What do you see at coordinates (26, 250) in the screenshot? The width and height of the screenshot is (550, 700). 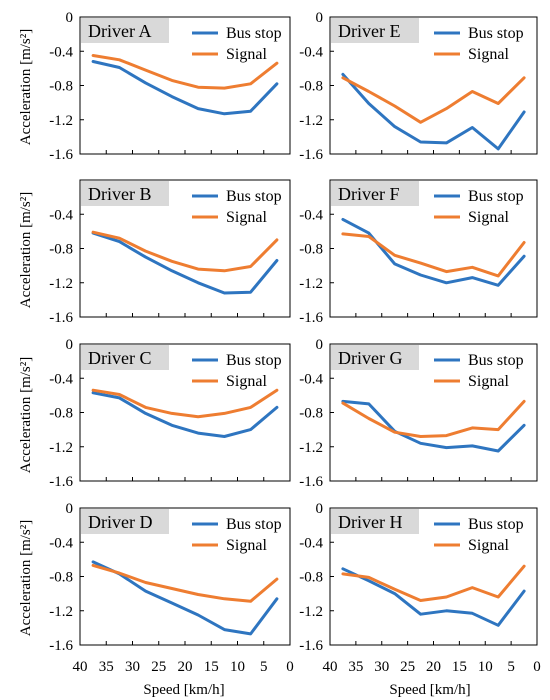 I see `y-axis-label-row2: Acceleration [m/s²]` at bounding box center [26, 250].